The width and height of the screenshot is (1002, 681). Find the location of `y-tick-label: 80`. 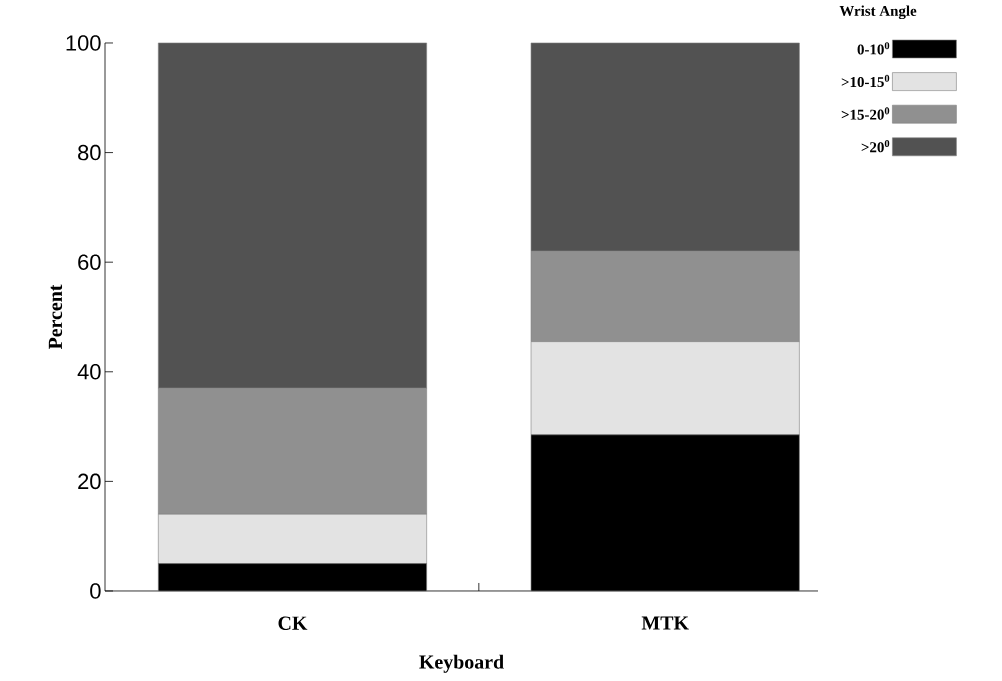

y-tick-label: 80 is located at coordinates (89, 152).